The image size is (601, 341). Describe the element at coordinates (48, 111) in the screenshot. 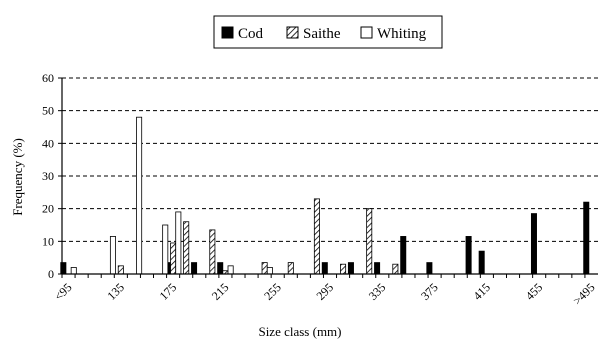

I see `y-tick-label: 50` at that location.